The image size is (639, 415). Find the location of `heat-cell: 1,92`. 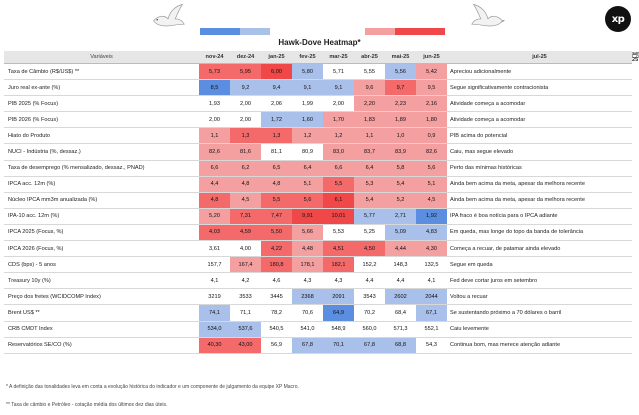

heat-cell: 1,92 is located at coordinates (431, 216).